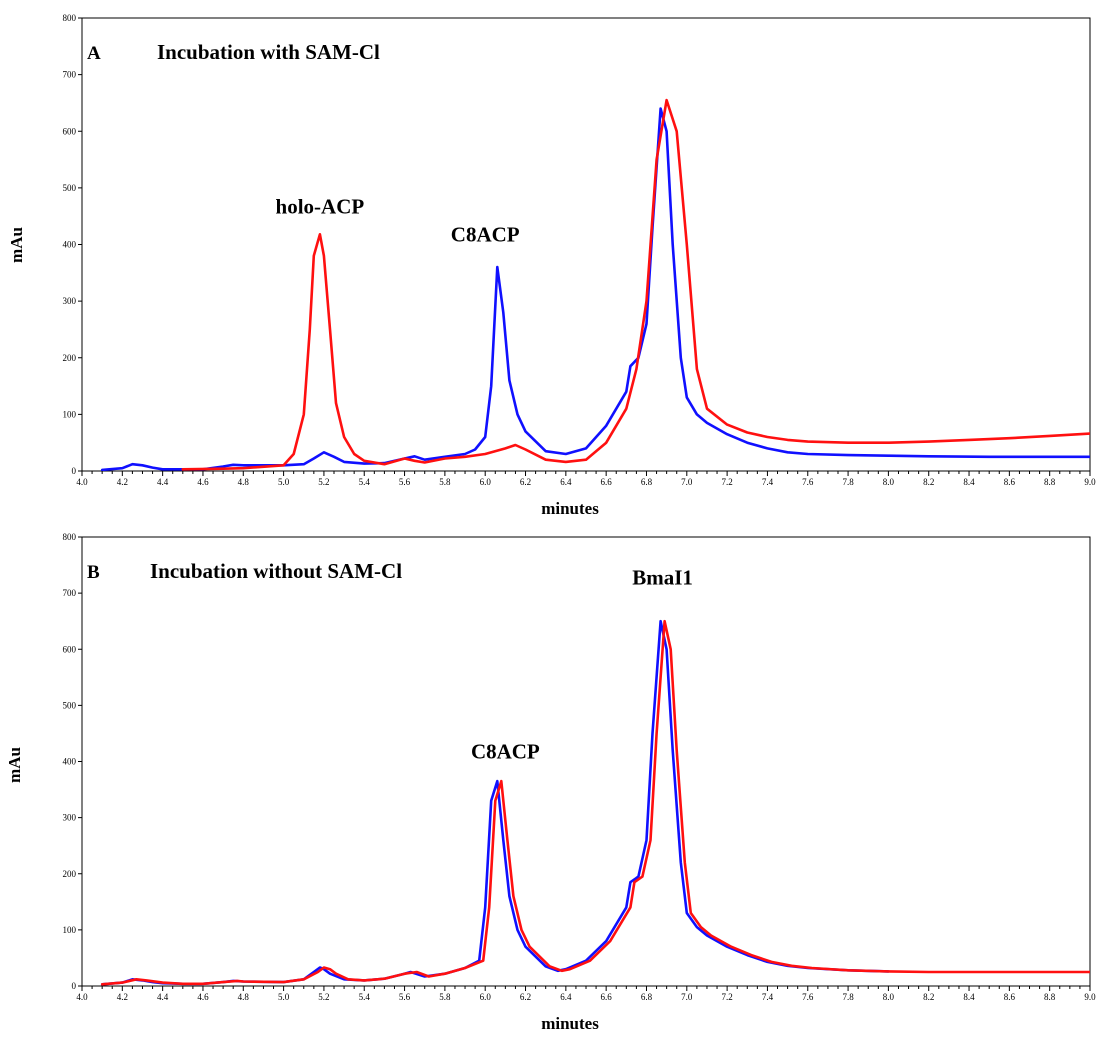 The image size is (1101, 1039). Describe the element at coordinates (70, 358) in the screenshot. I see `panel-a-y-tick-label: 200` at that location.